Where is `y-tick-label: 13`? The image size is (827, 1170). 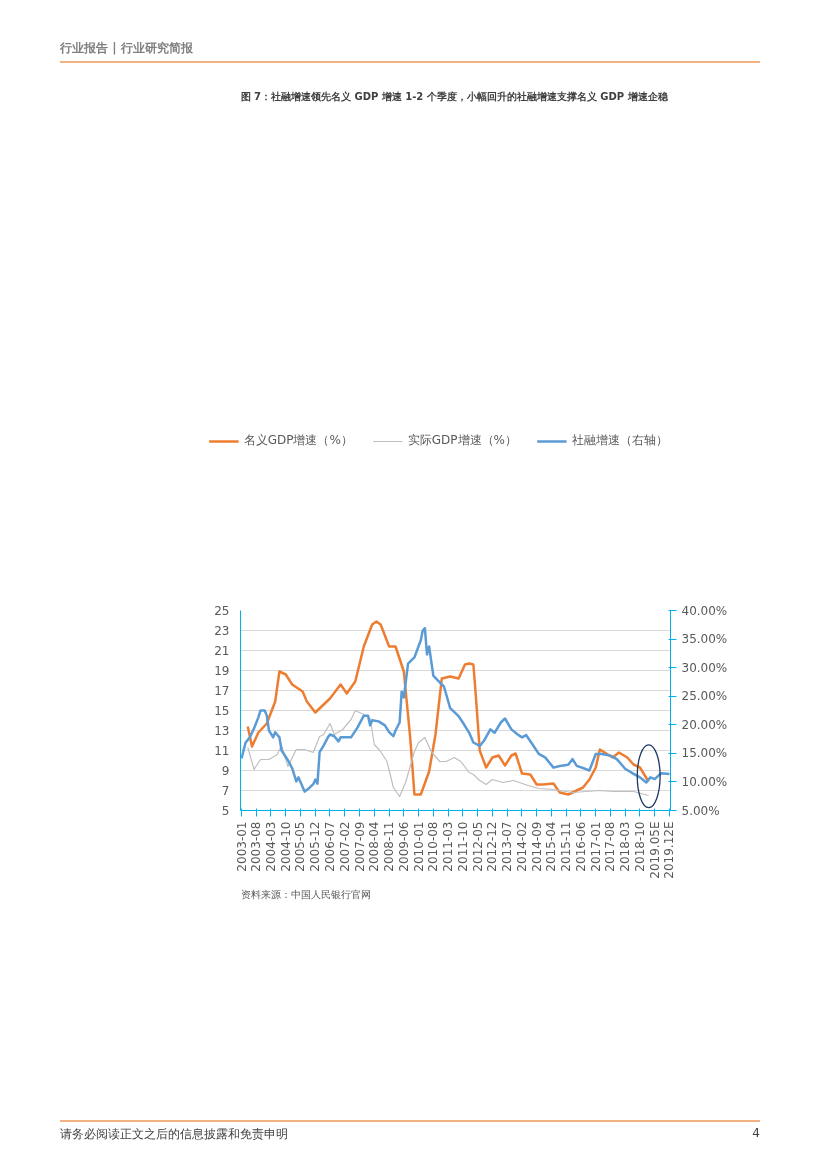
y-tick-label: 13 is located at coordinates (222, 731).